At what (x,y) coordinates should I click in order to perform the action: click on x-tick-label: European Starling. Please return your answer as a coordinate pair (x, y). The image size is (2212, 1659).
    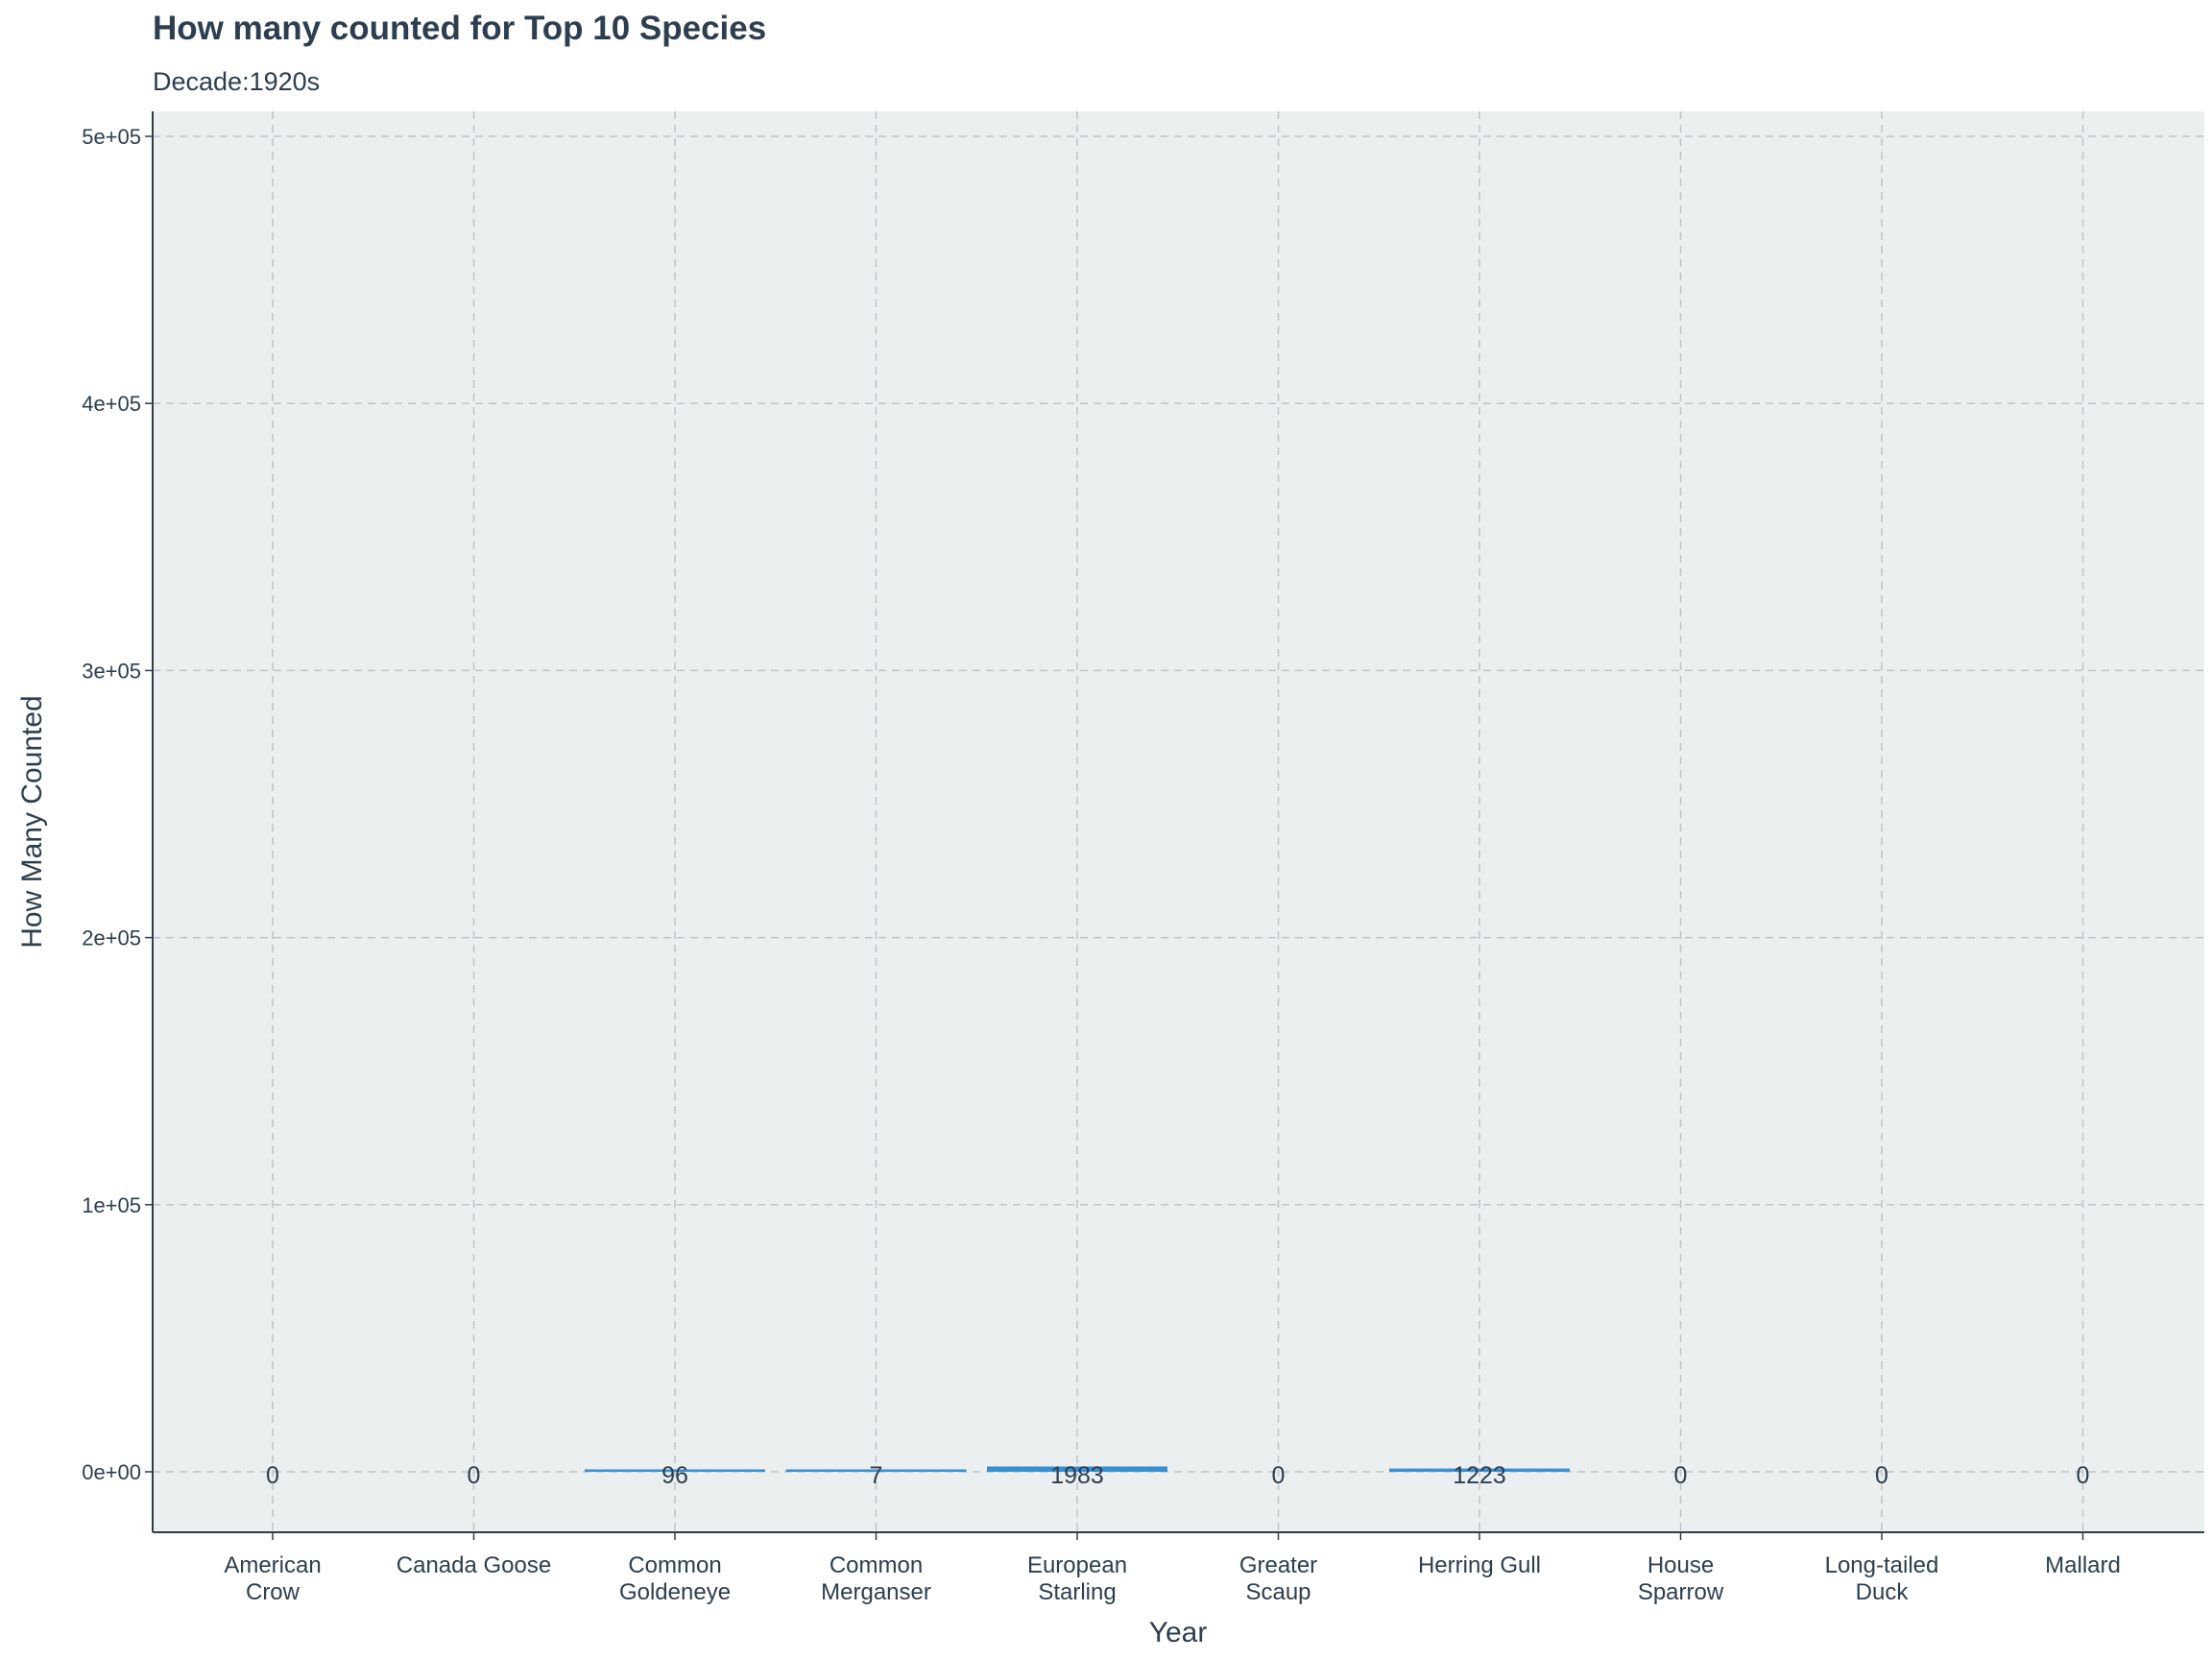
    Looking at the image, I should click on (1077, 1579).